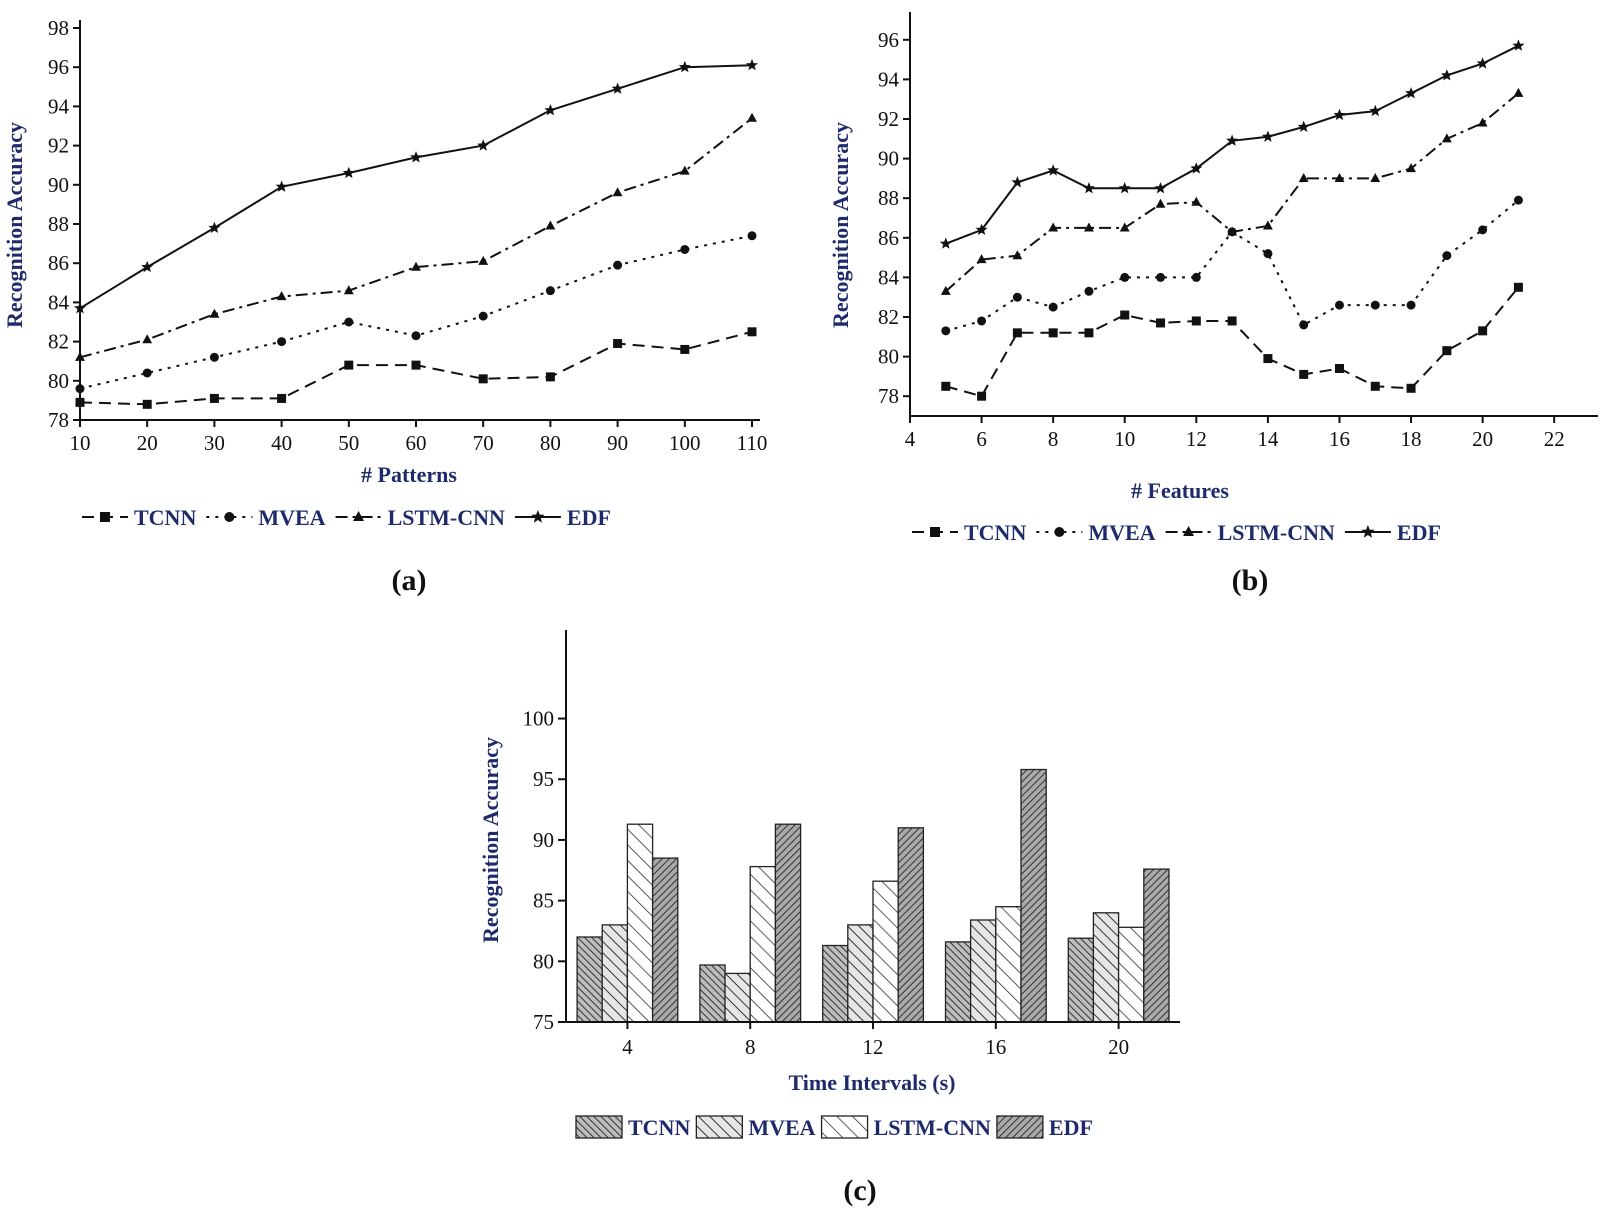  I want to click on series-line-edf, so click(416, 187).